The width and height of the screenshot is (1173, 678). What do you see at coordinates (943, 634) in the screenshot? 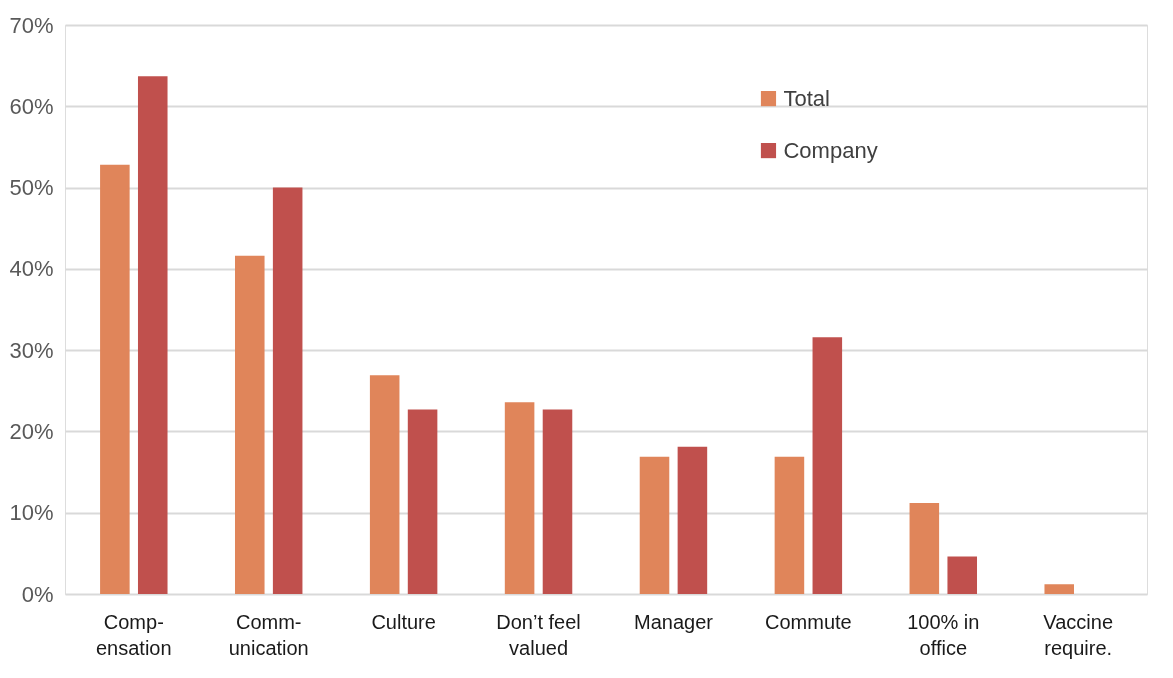
I see `x-tick-label: 100% in office` at bounding box center [943, 634].